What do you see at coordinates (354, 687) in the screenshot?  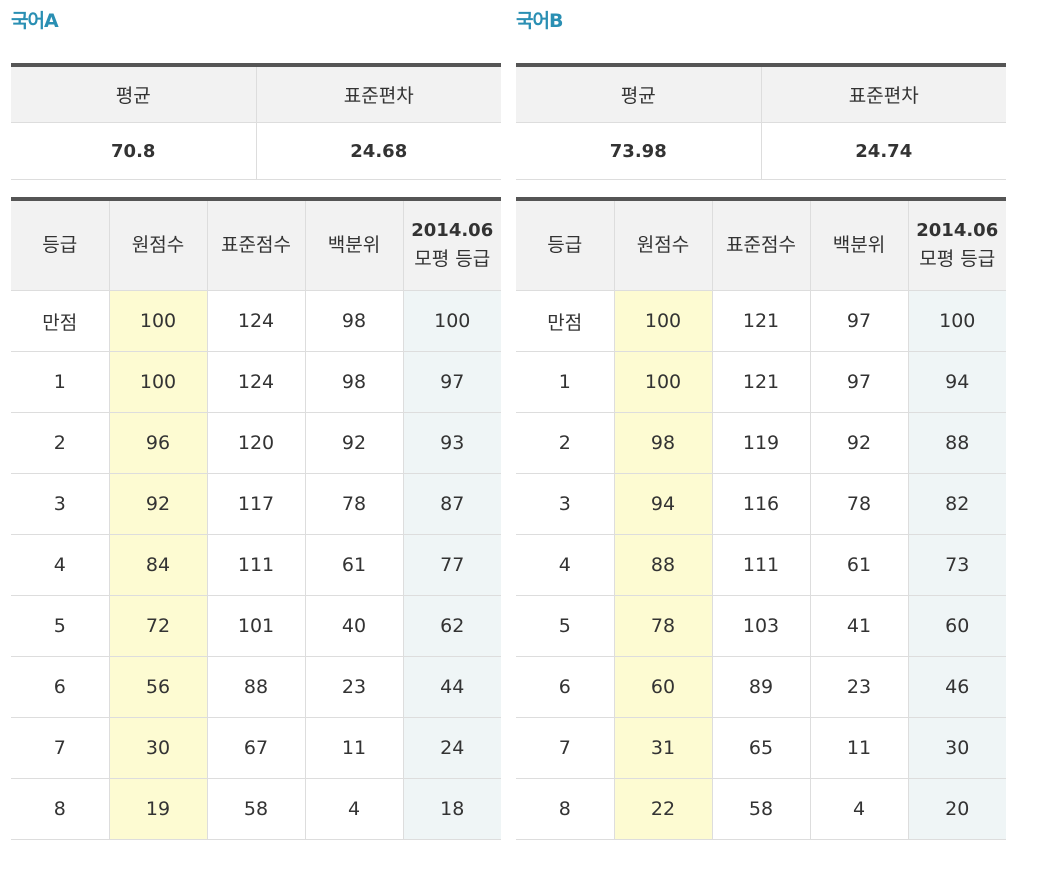 I see `percentile-cell: 23` at bounding box center [354, 687].